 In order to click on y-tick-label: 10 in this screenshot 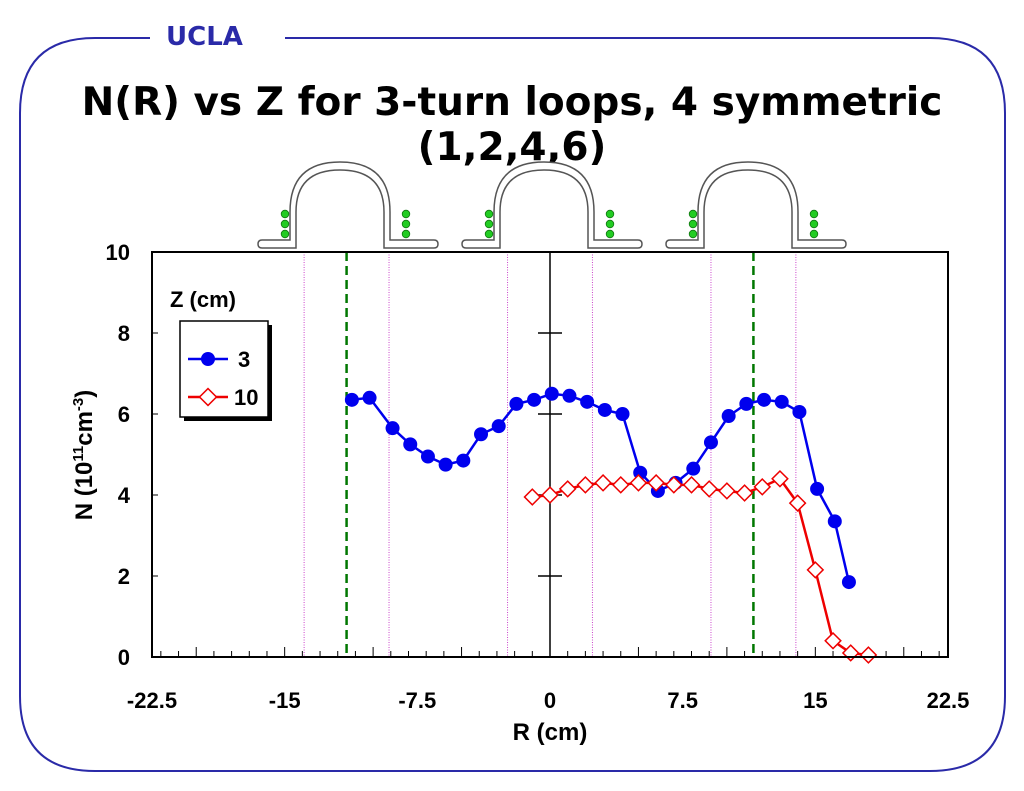, I will do `click(118, 252)`.